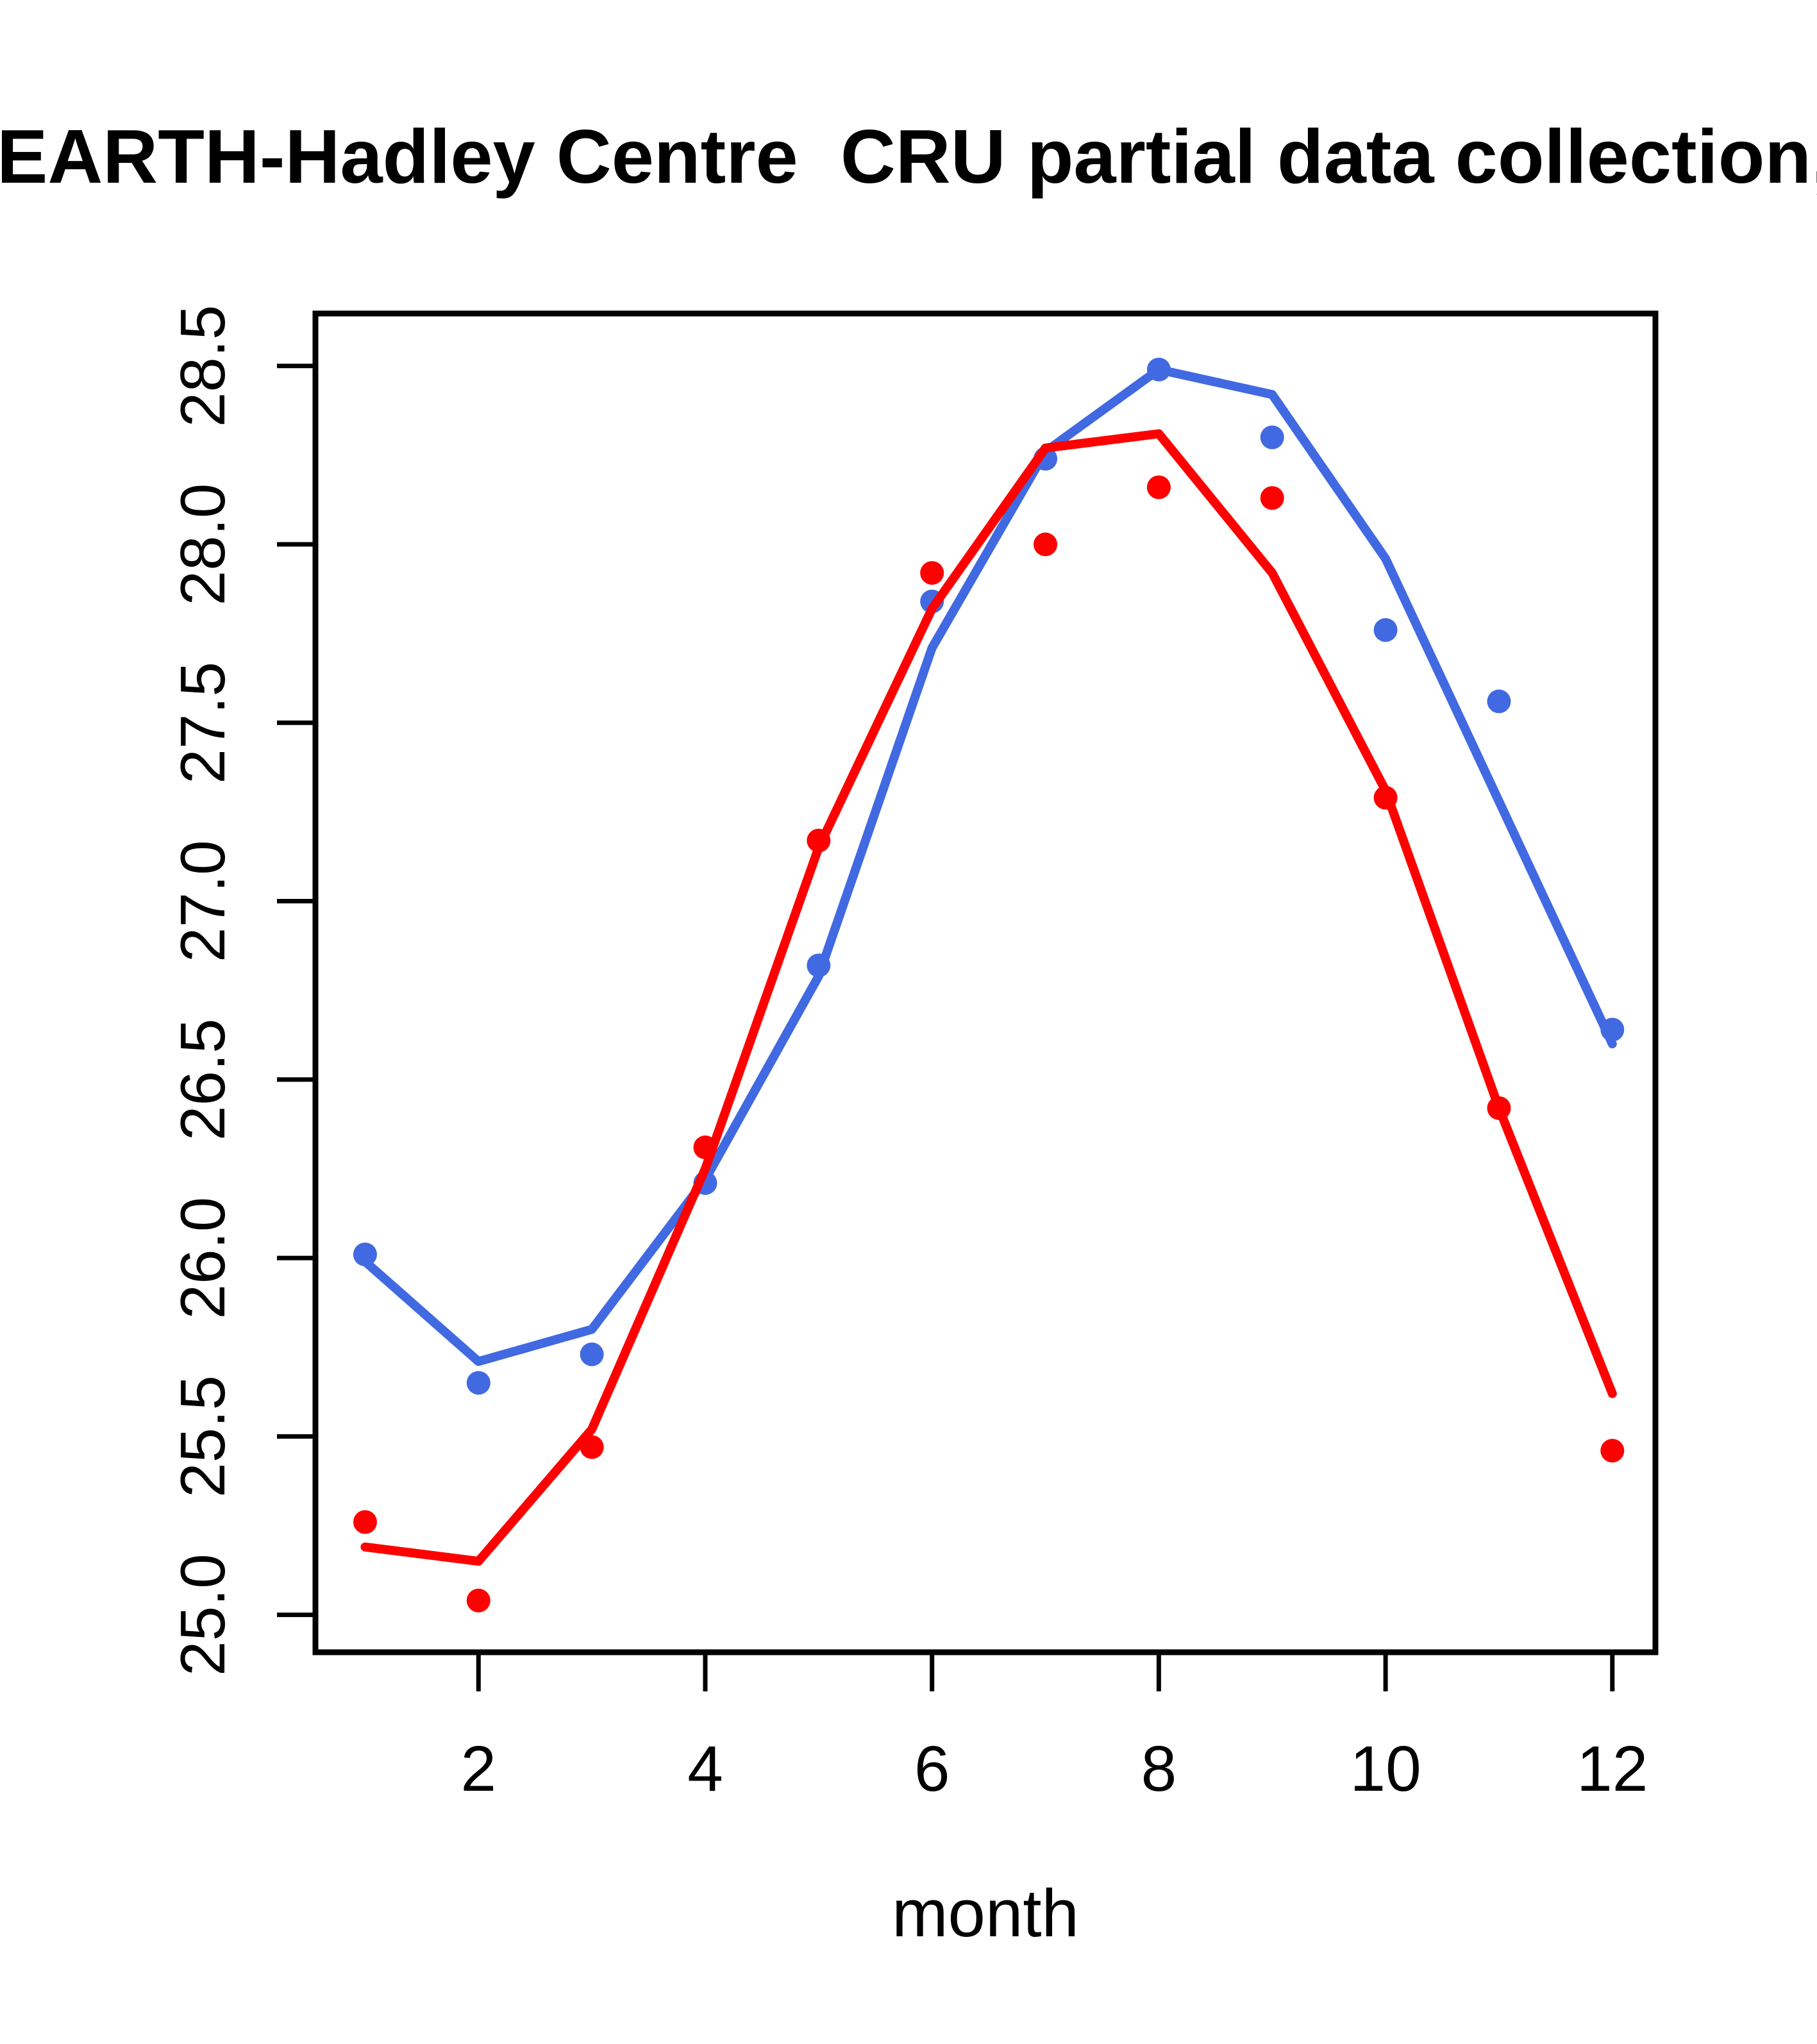  Describe the element at coordinates (202, 1615) in the screenshot. I see `y-tick-label: 25.0` at that location.